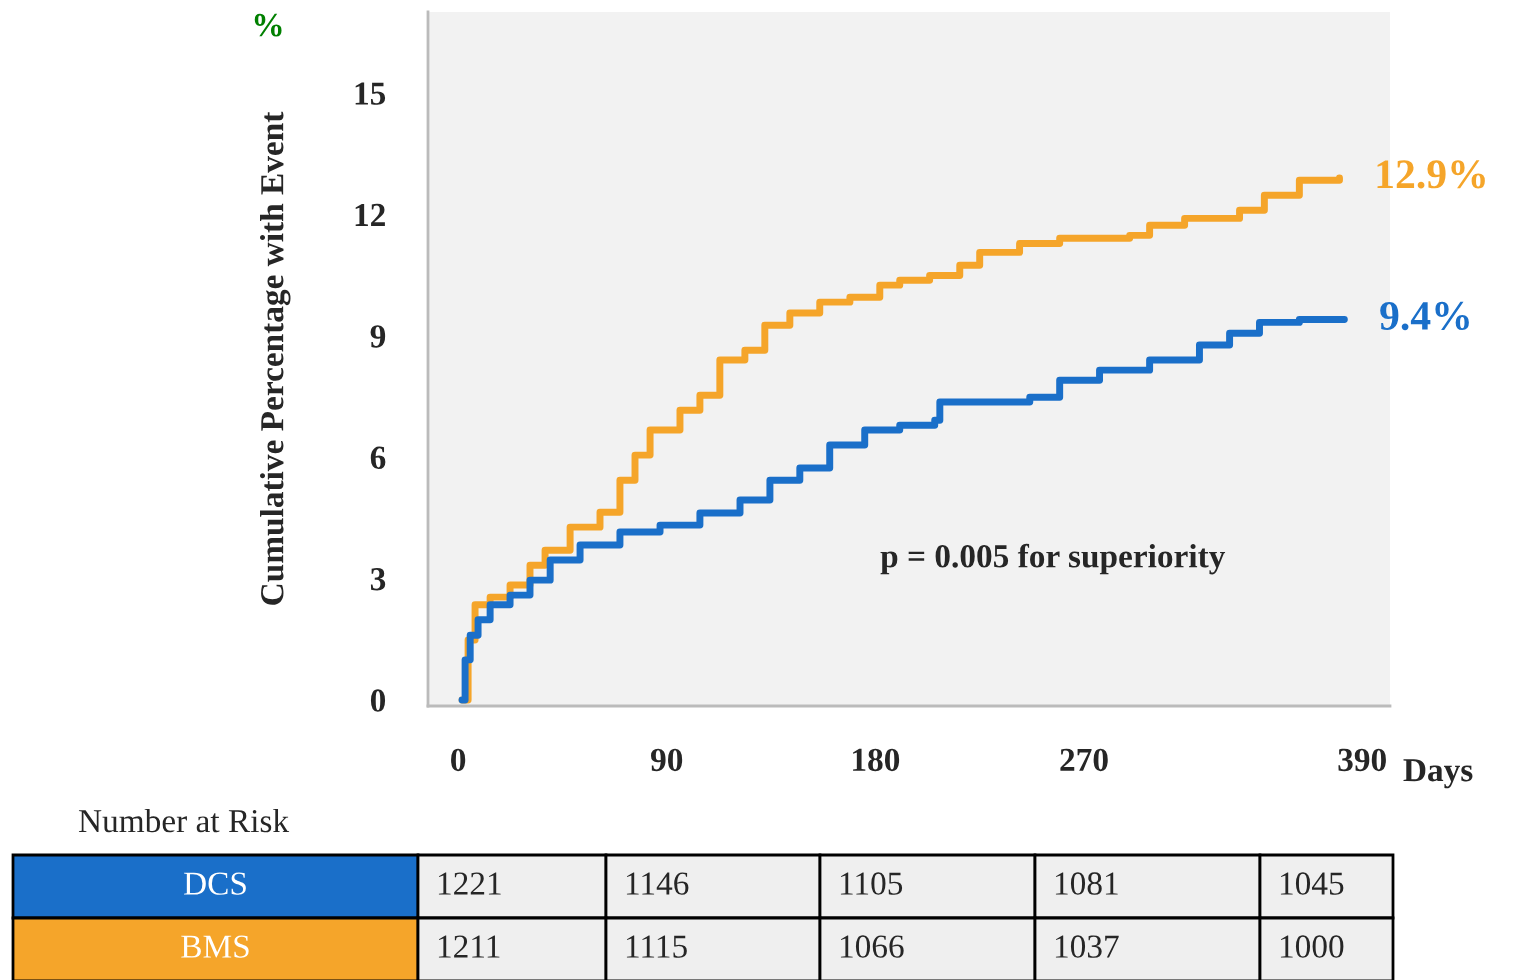 Image resolution: width=1533 pixels, height=980 pixels. I want to click on y-tick-label: 12, so click(370, 214).